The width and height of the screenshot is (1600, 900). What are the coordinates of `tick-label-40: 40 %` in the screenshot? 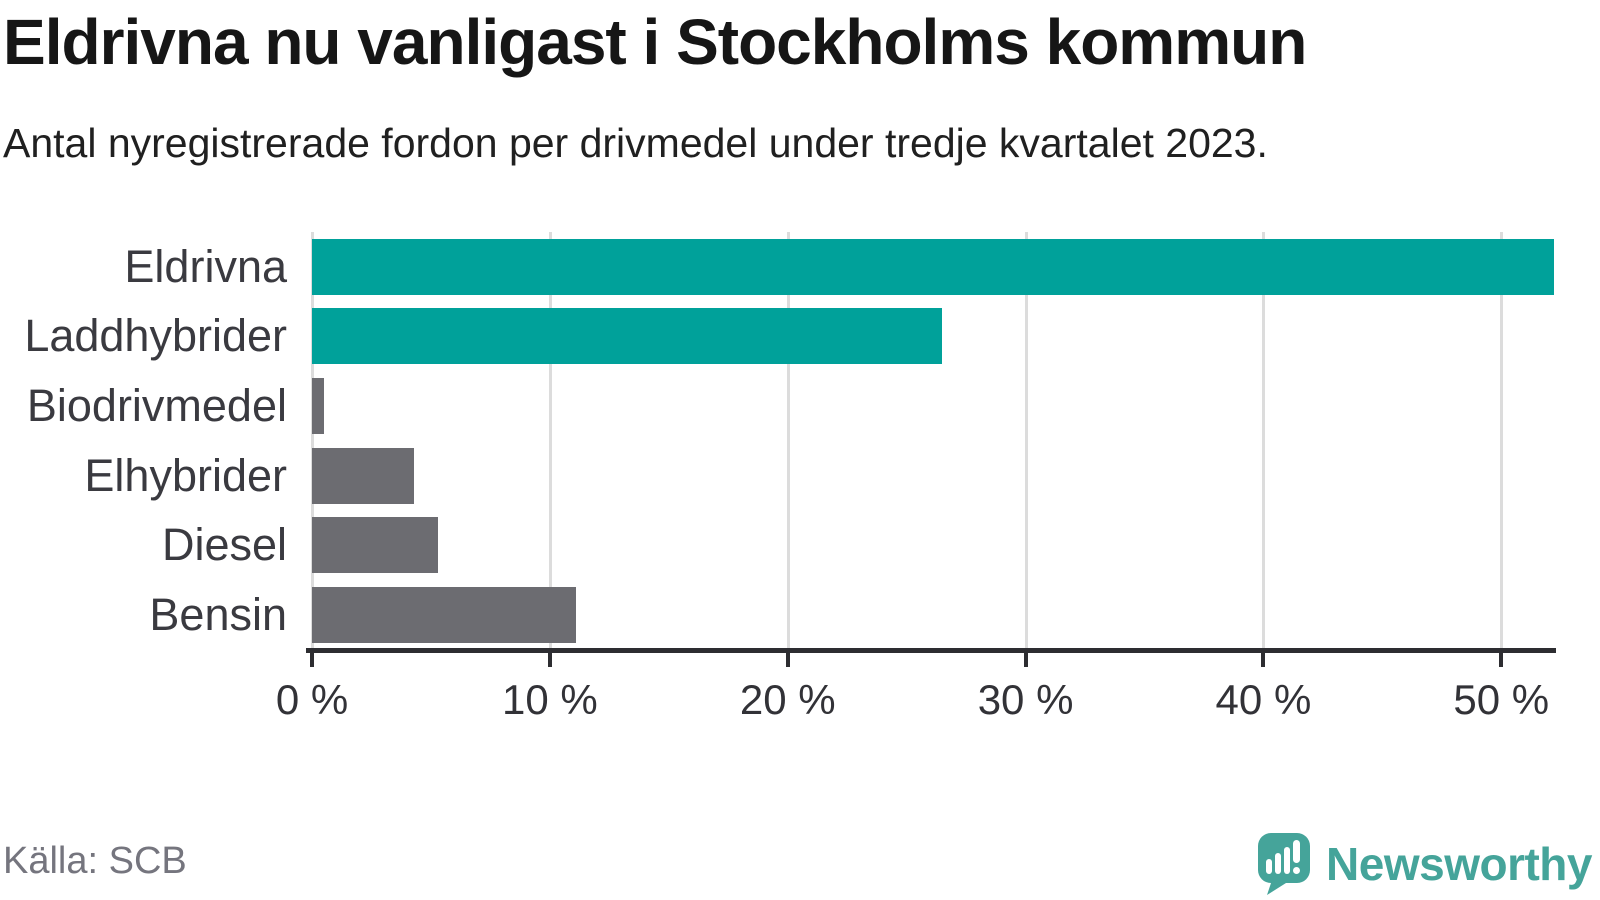 It's located at (1263, 699).